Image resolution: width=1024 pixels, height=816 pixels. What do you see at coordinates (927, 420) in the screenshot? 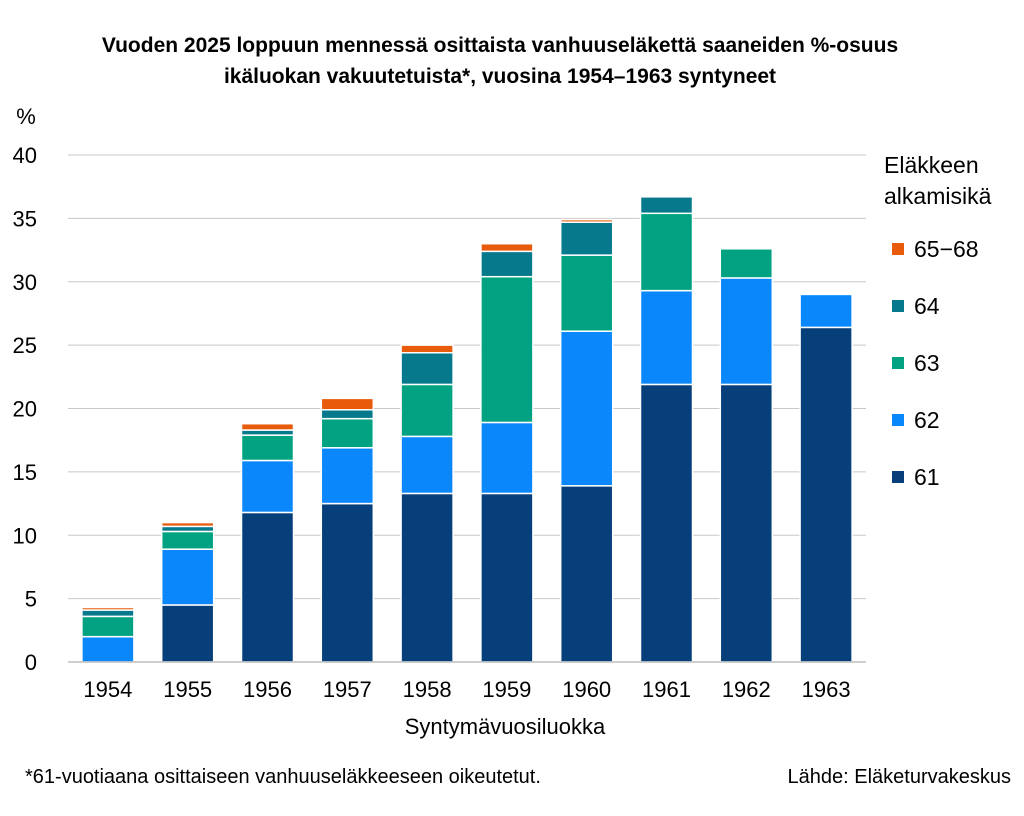
I see `legend-label: 62` at bounding box center [927, 420].